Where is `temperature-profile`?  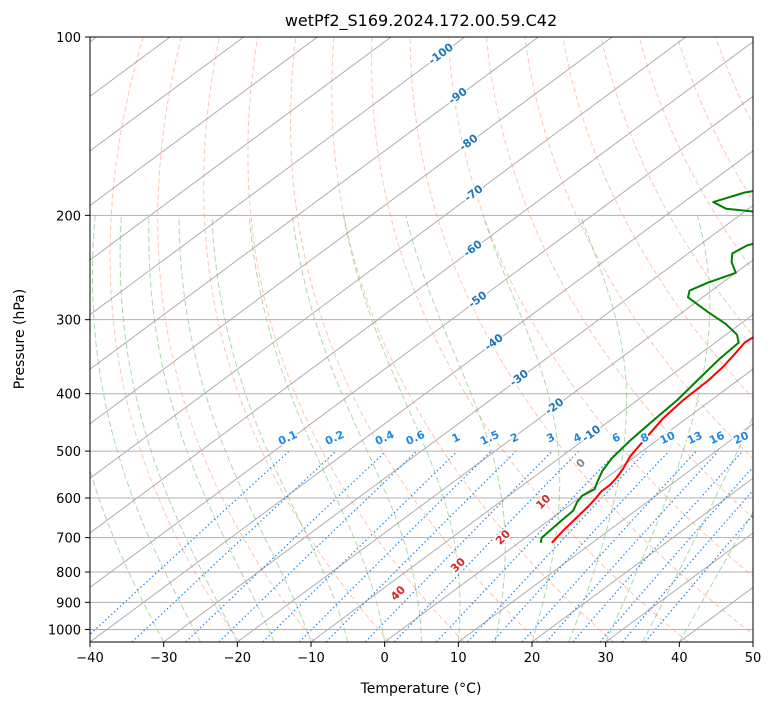
temperature-profile is located at coordinates (652, 440).